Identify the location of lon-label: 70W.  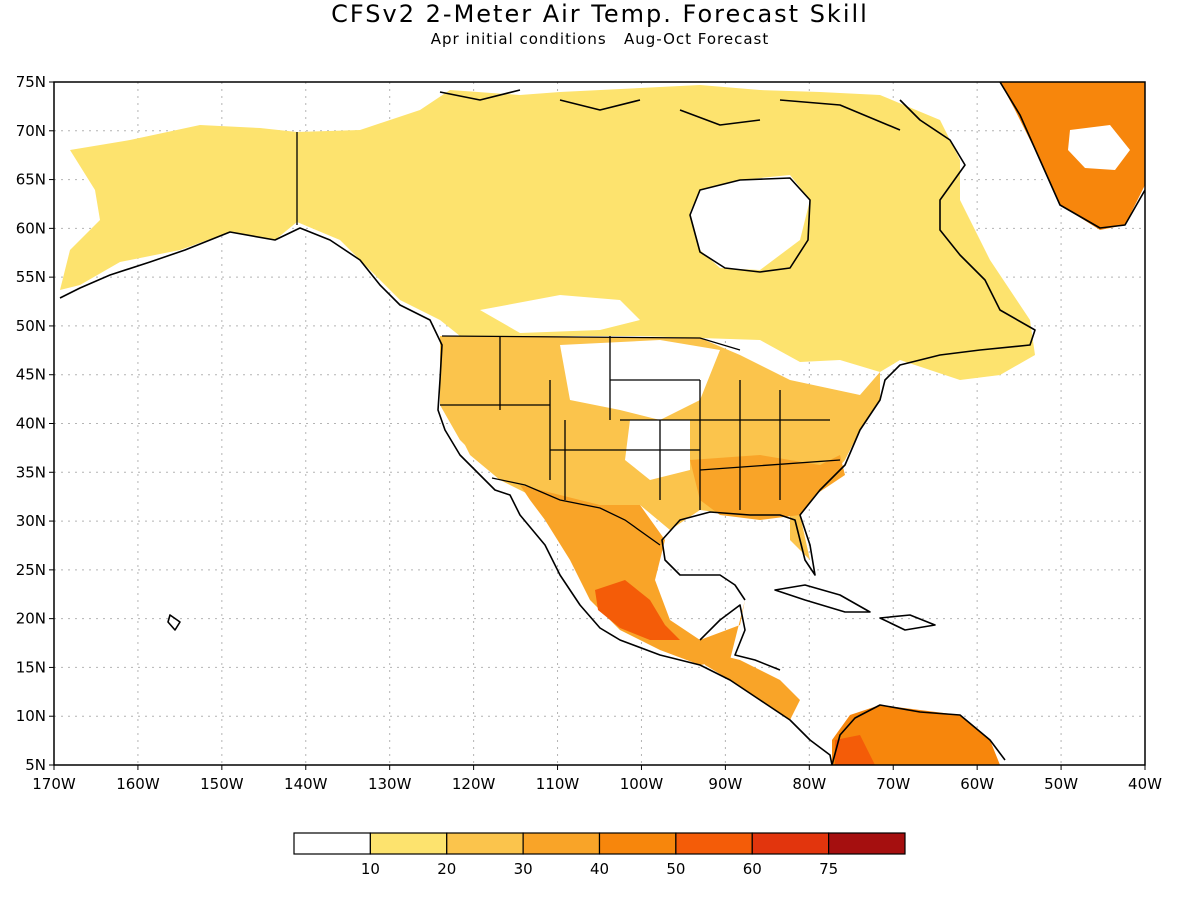
(893, 784).